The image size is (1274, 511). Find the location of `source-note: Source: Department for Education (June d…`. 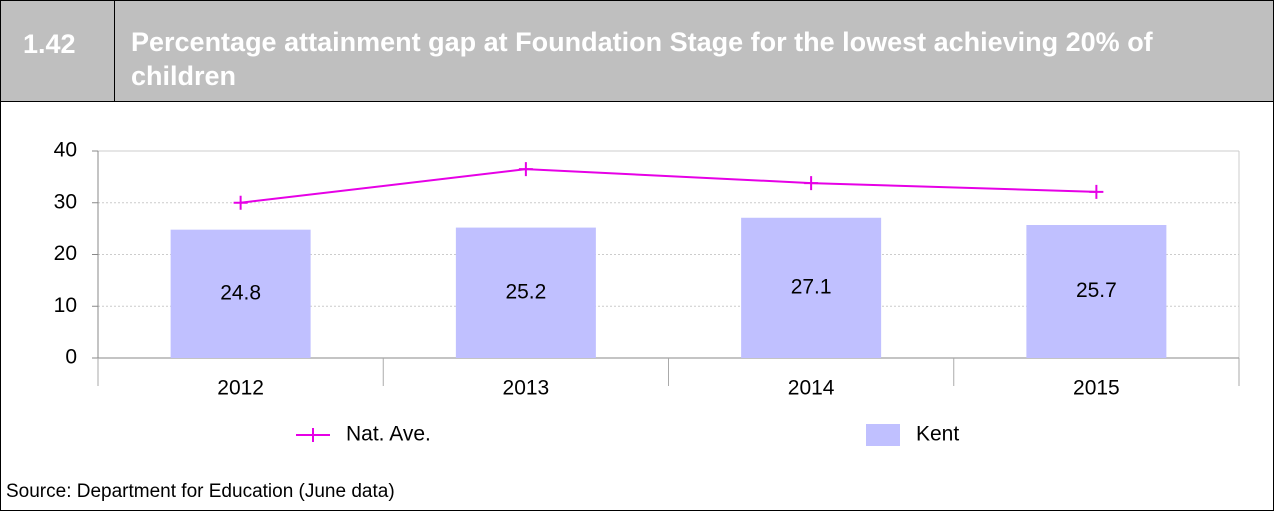

source-note: Source: Department for Education (June d… is located at coordinates (200, 491).